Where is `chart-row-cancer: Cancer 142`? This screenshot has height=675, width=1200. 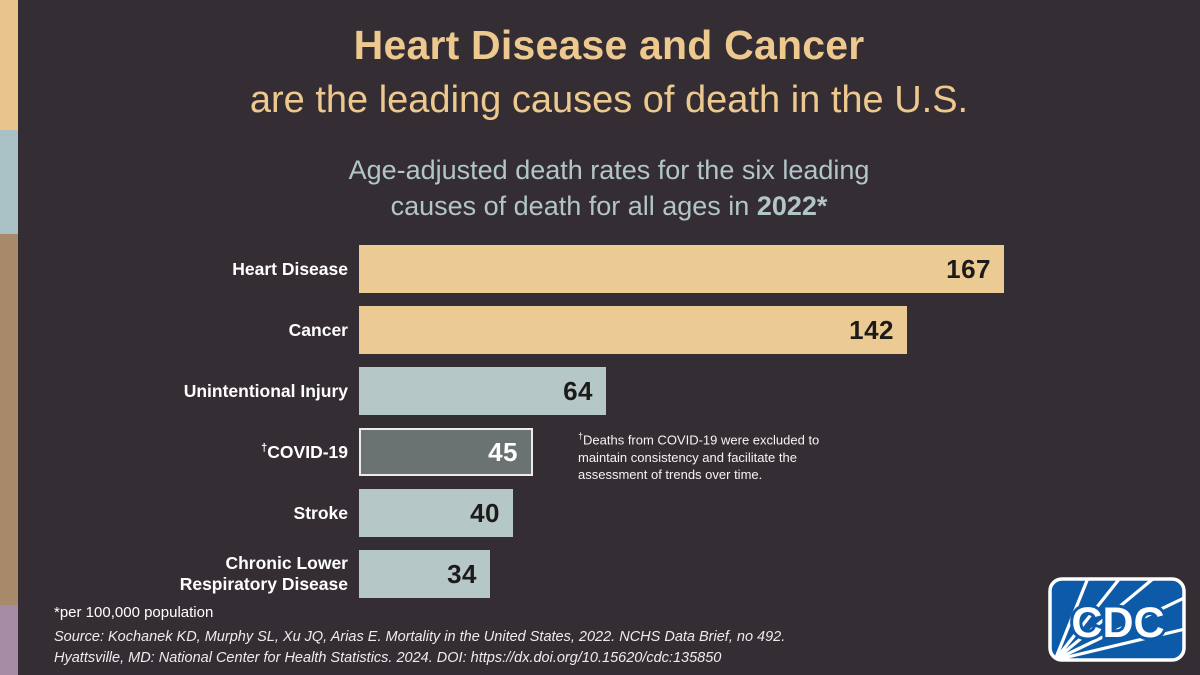
chart-row-cancer: Cancer 142 is located at coordinates (600, 330).